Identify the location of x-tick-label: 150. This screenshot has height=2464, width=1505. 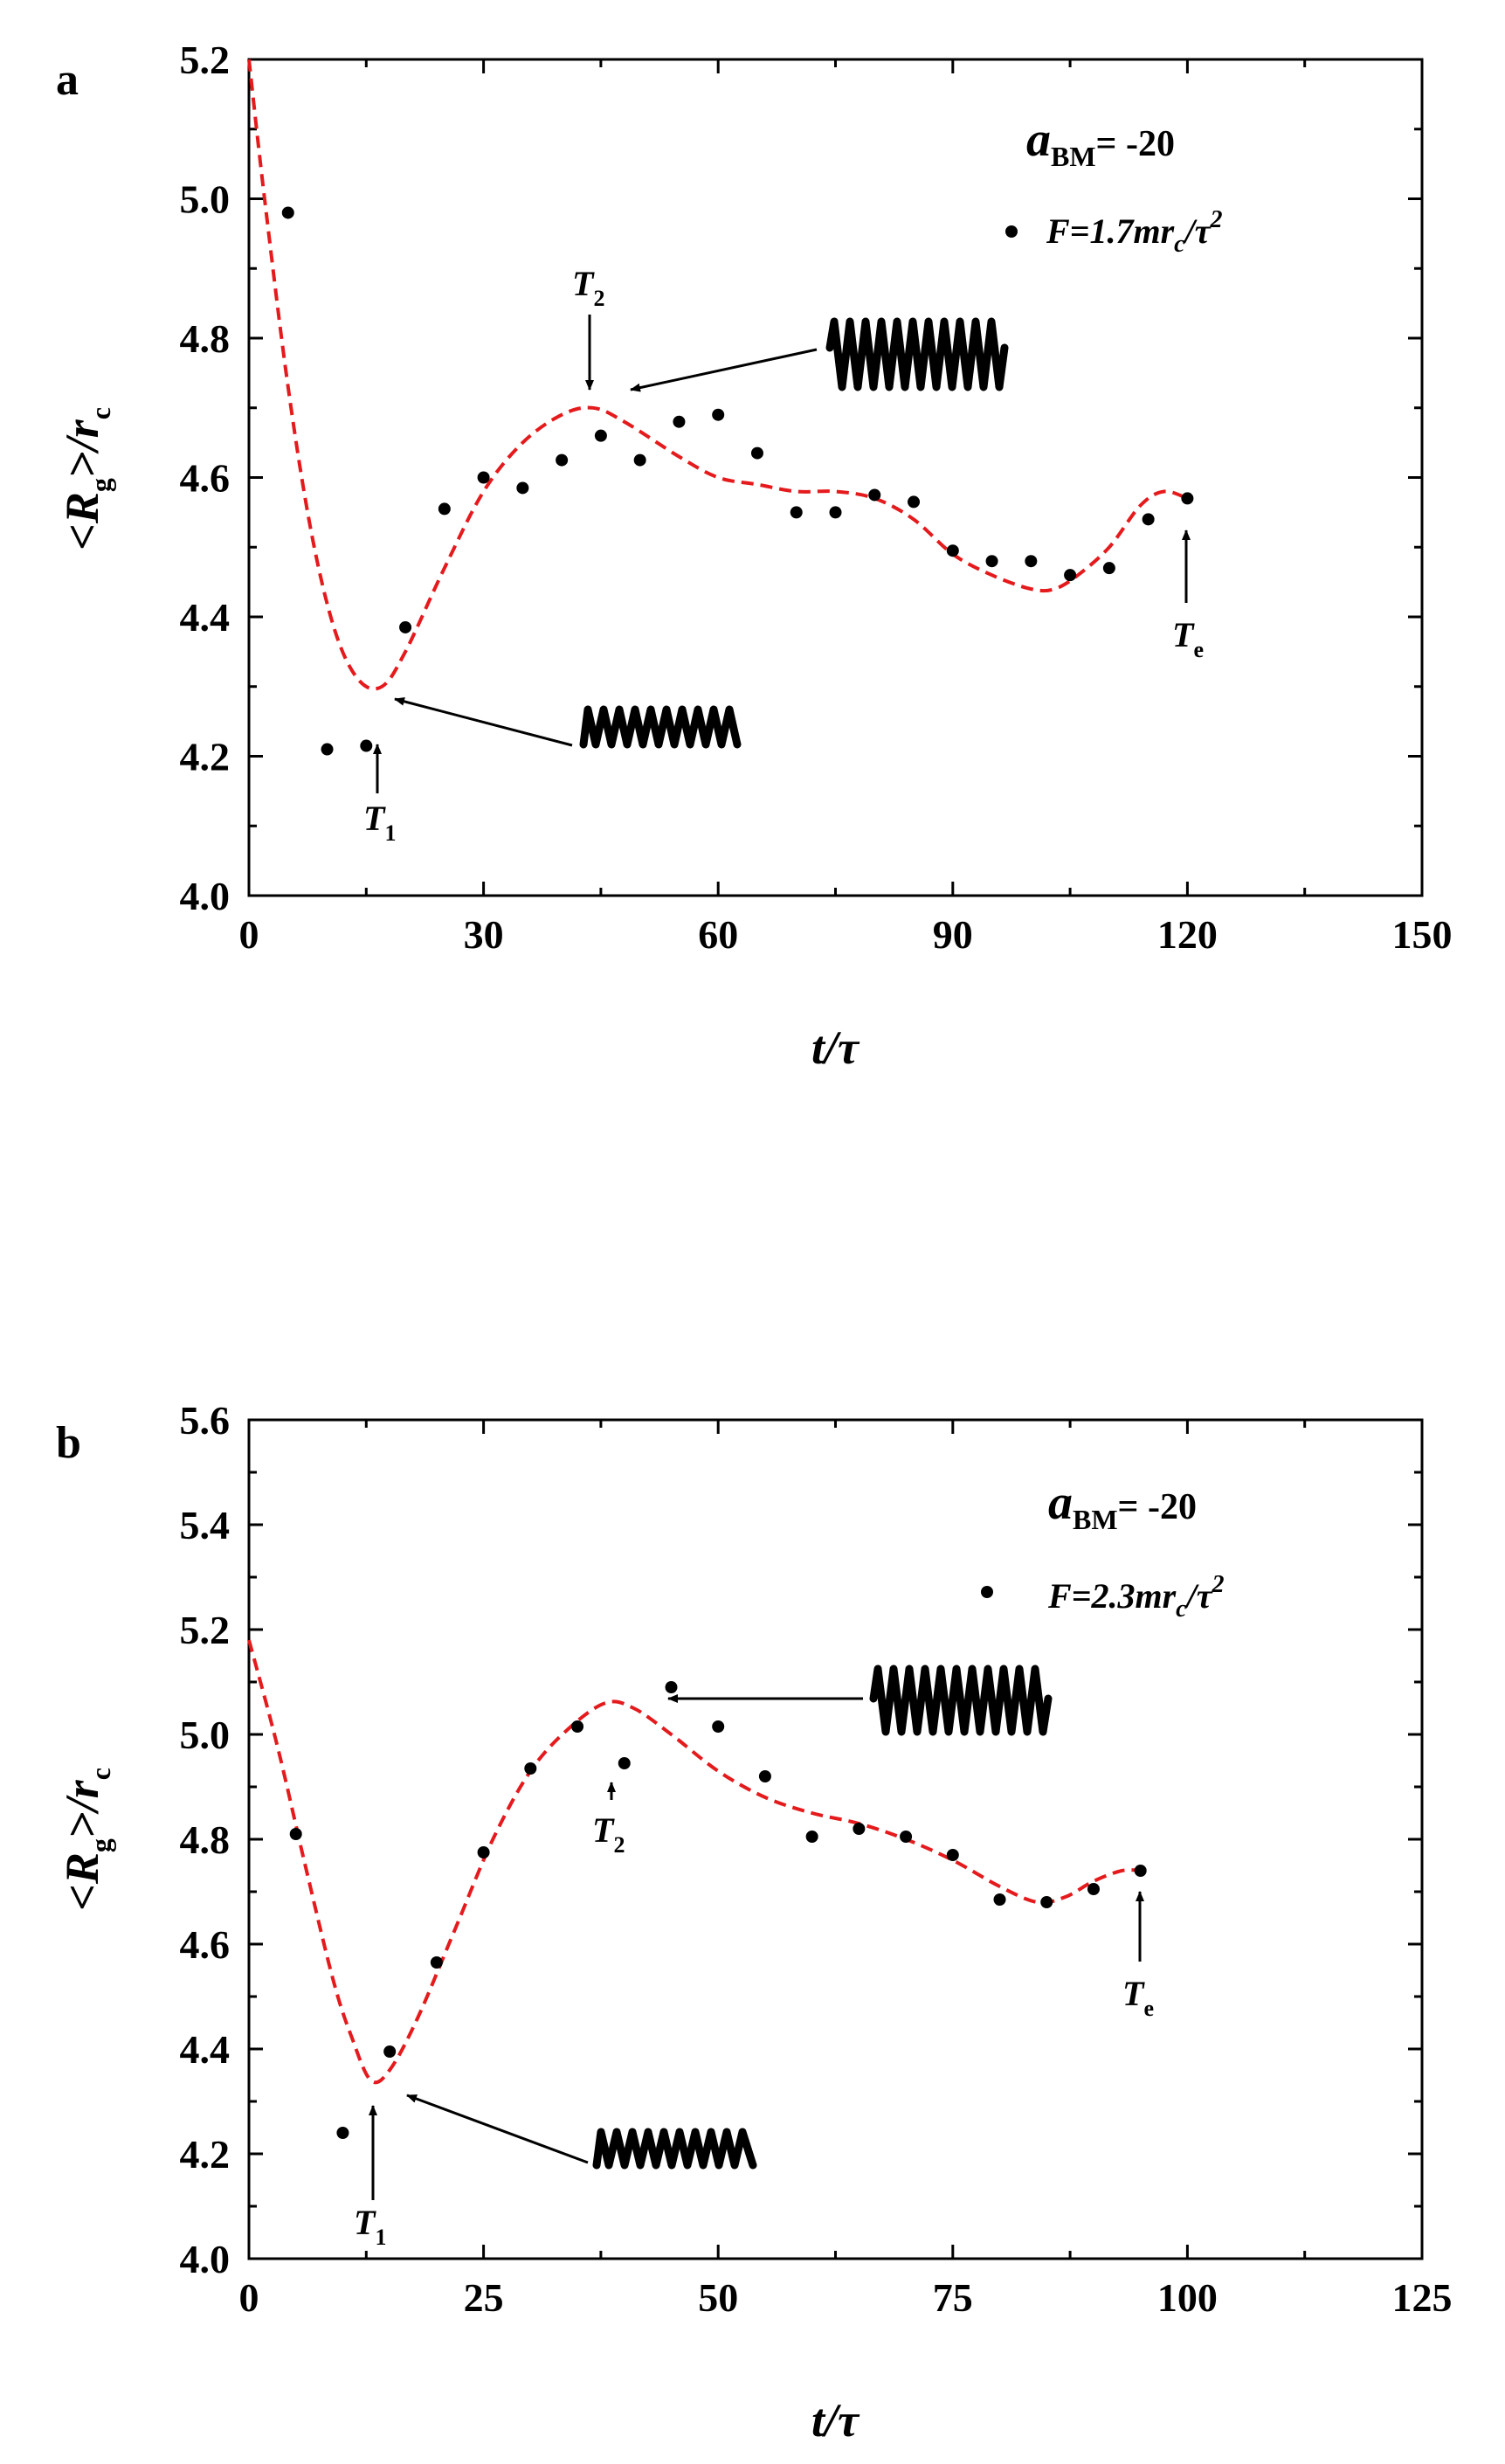
(1423, 935).